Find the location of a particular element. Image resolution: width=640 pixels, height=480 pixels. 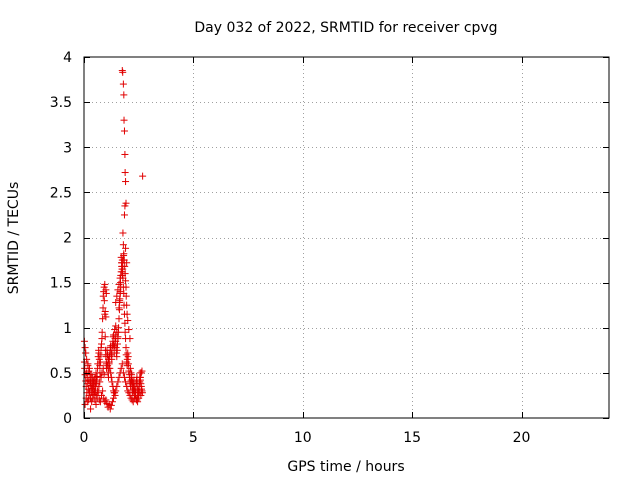

y-tick-label: 2 is located at coordinates (67, 239).